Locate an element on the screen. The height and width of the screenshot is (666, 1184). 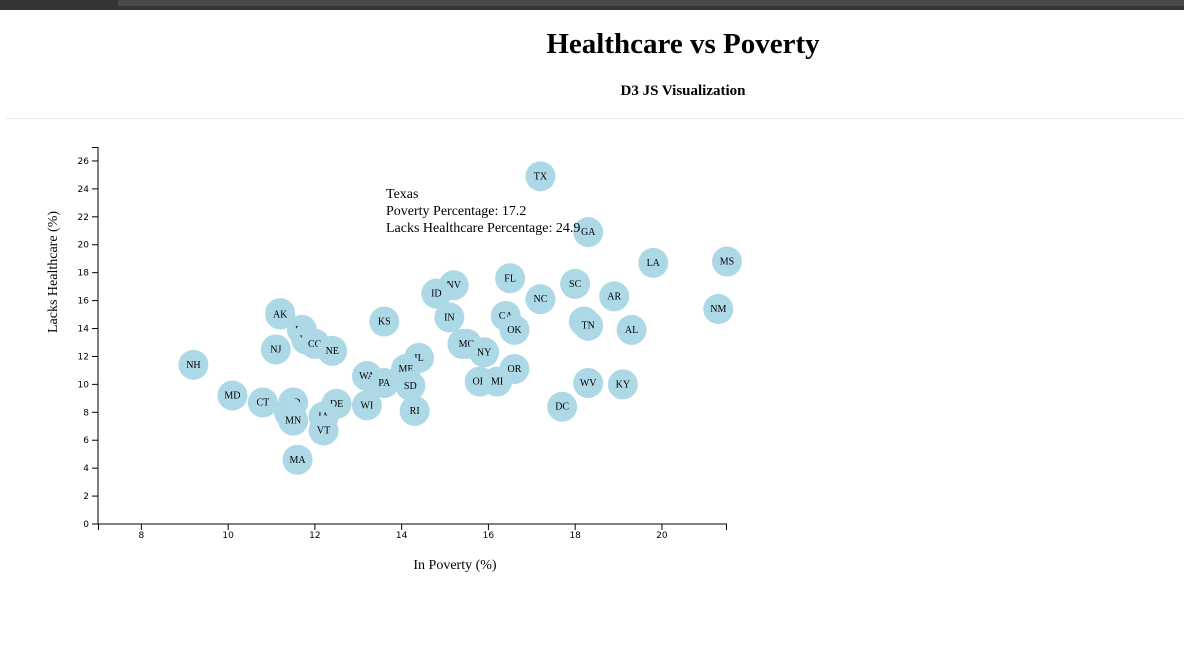
page-title: Healthcare vs Poverty is located at coordinates (683, 44).